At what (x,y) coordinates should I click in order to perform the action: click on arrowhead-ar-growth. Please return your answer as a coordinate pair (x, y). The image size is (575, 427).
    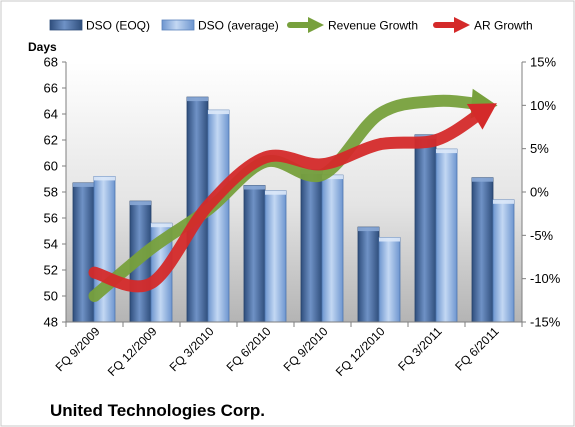
    Looking at the image, I should click on (481, 116).